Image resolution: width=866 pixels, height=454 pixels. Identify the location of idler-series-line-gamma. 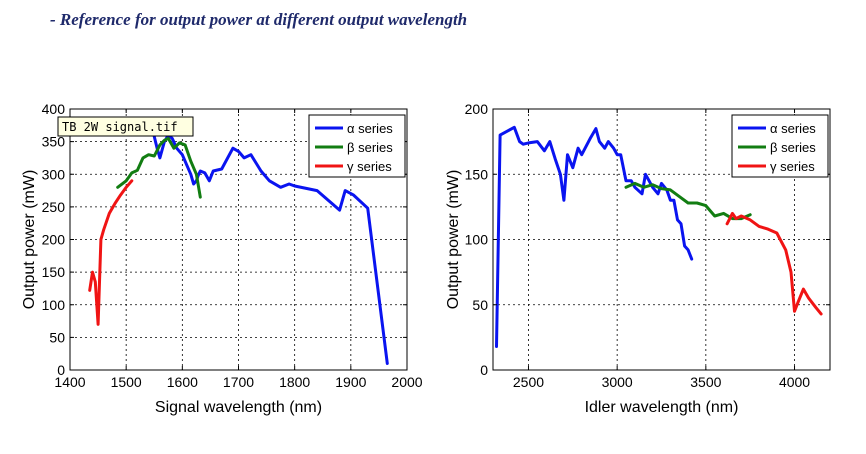
(774, 263).